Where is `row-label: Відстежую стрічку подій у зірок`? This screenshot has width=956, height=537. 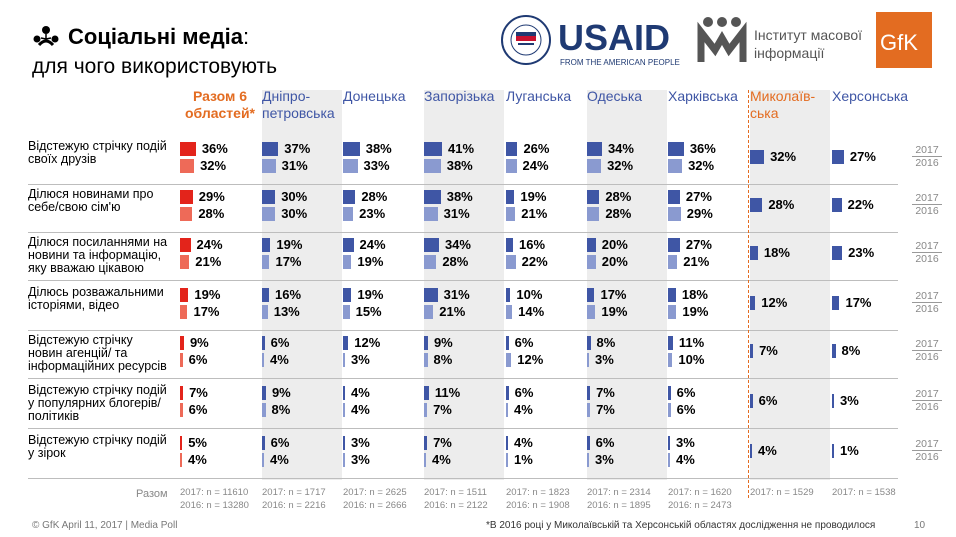 row-label: Відстежую стрічку подій у зірок is located at coordinates (97, 446).